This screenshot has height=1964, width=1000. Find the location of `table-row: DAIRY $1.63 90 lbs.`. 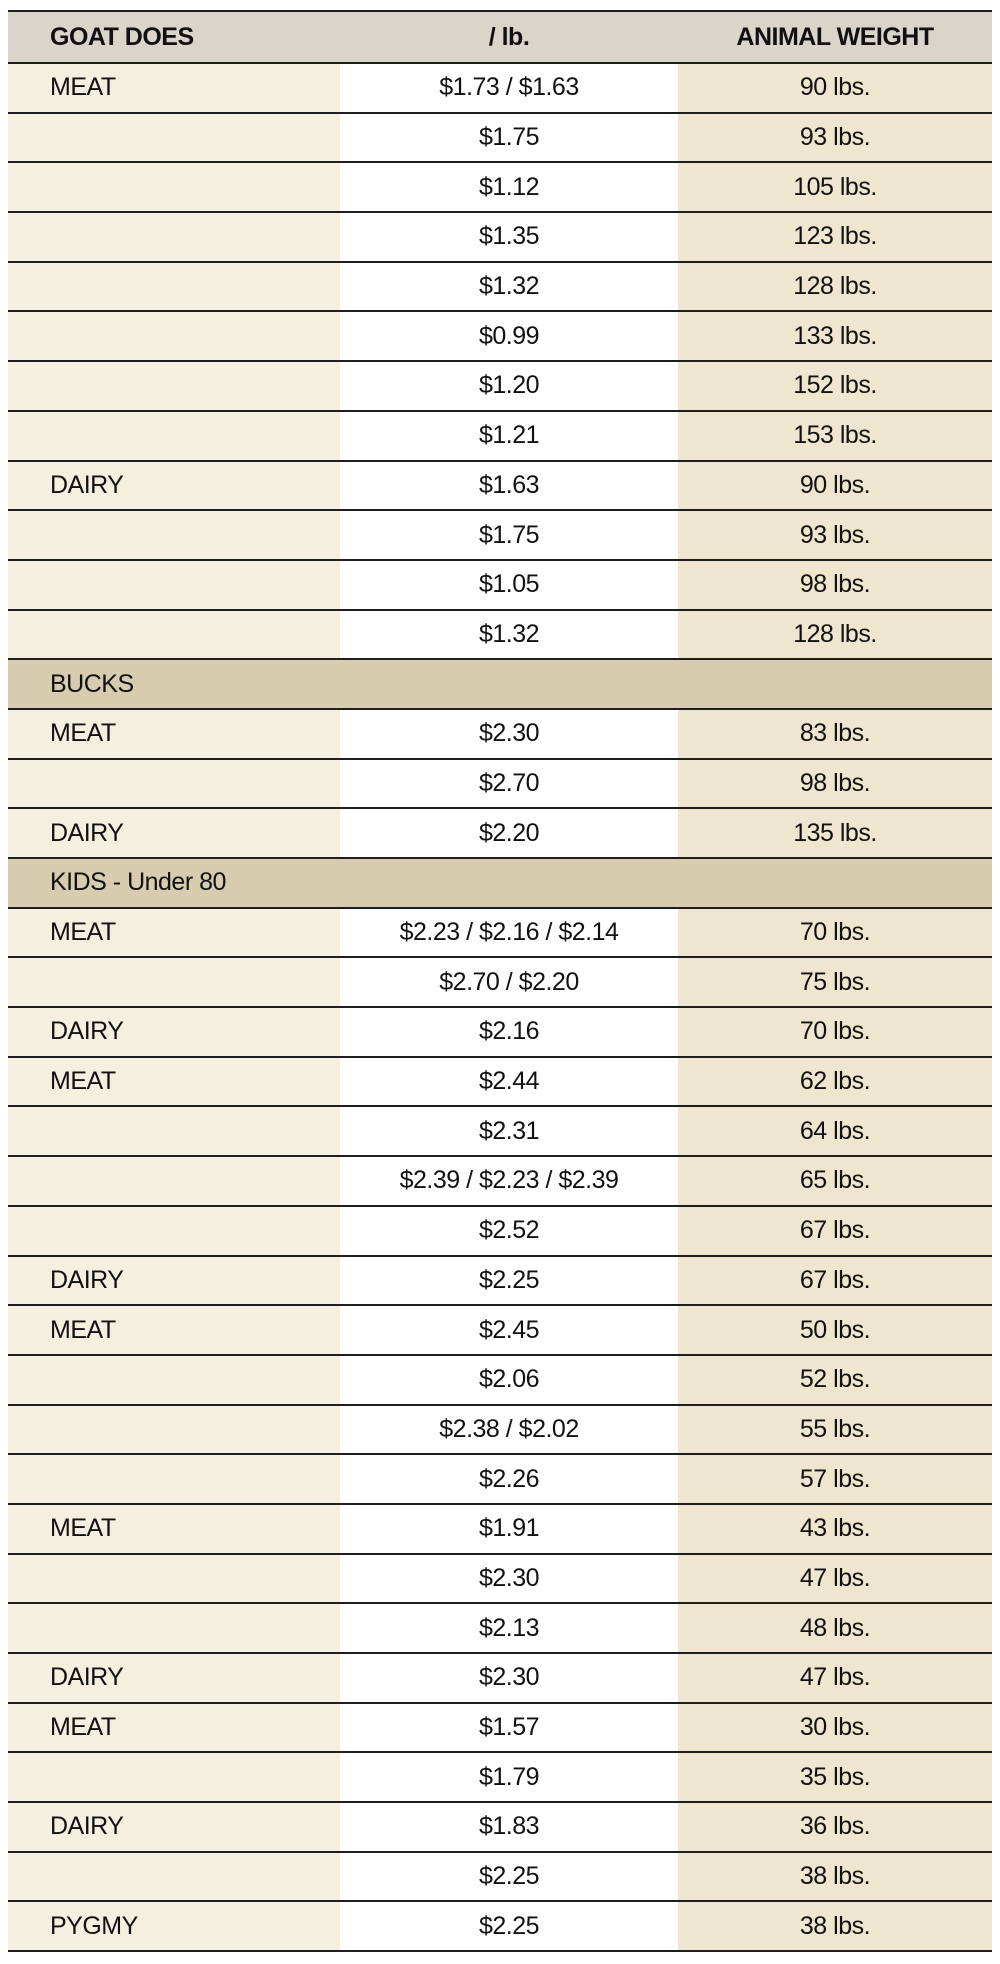

table-row: DAIRY $1.63 90 lbs. is located at coordinates (500, 486).